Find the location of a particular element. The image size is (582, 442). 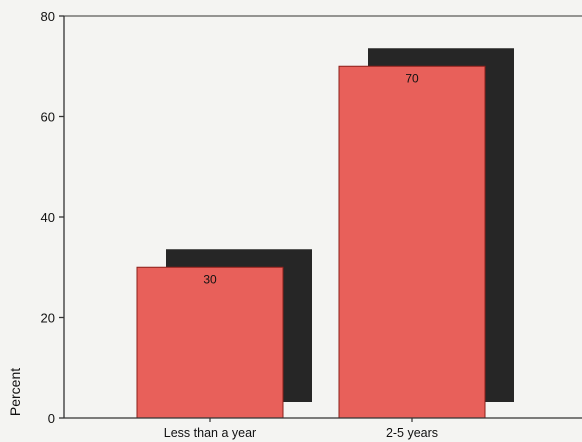

data-label: 30 is located at coordinates (210, 279).